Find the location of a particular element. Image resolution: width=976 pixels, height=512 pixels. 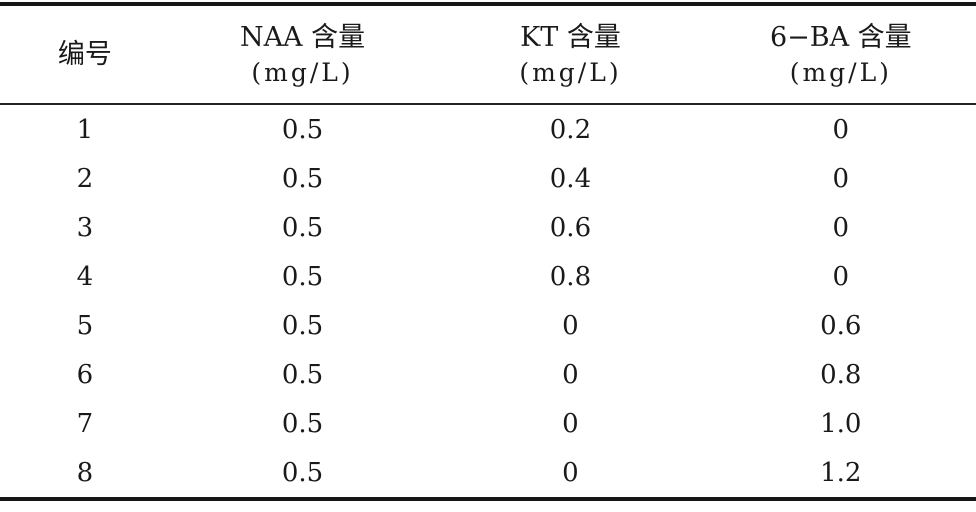

table-row: 3 0.5 0.6 0 is located at coordinates (488, 227).